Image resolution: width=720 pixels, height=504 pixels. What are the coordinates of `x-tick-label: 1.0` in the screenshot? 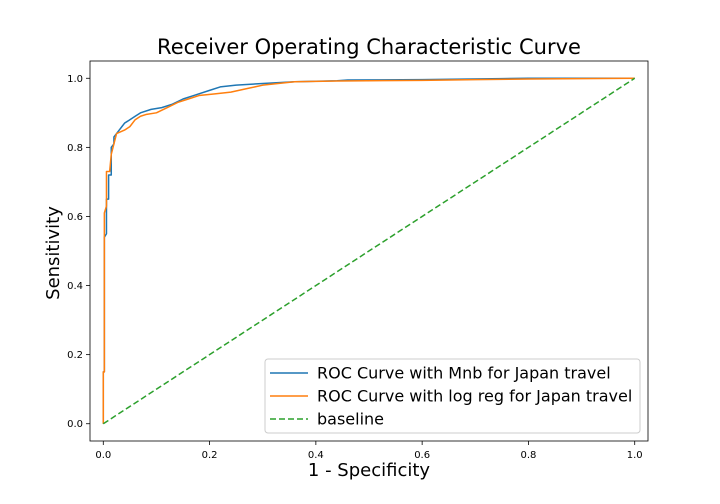 It's located at (635, 455).